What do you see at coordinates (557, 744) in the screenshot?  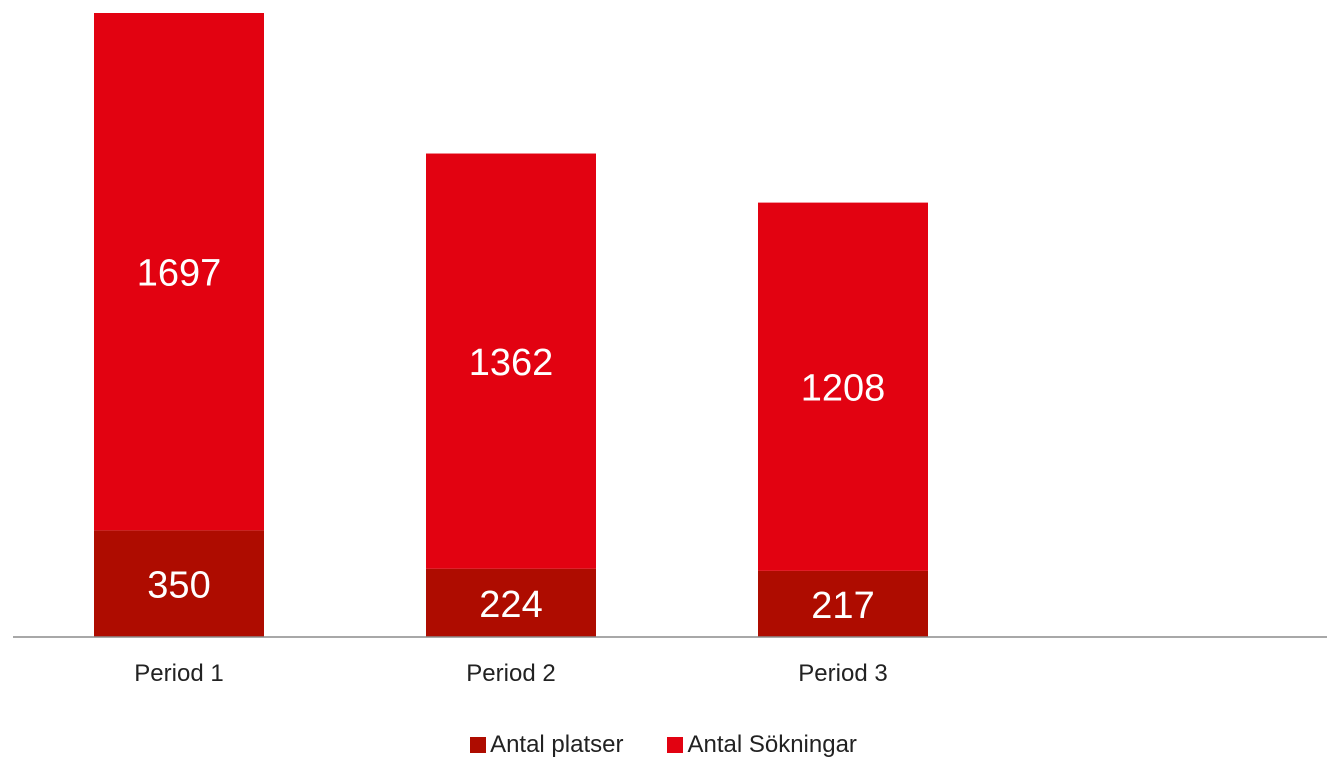 I see `legend-label-platser: Antal platser` at bounding box center [557, 744].